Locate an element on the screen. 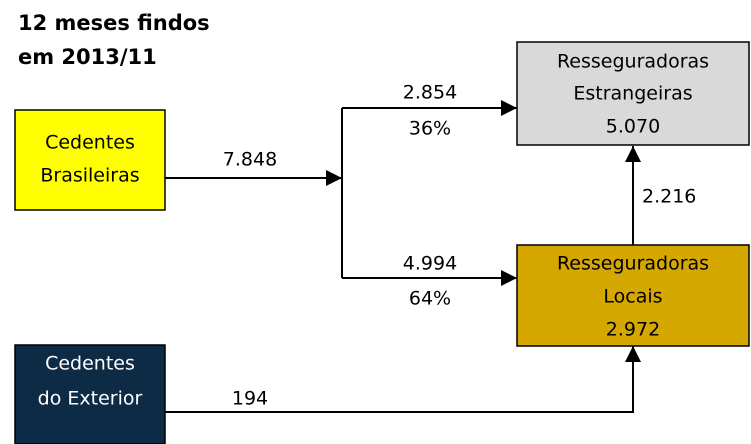  node-label: Estrangeiras is located at coordinates (632, 94).